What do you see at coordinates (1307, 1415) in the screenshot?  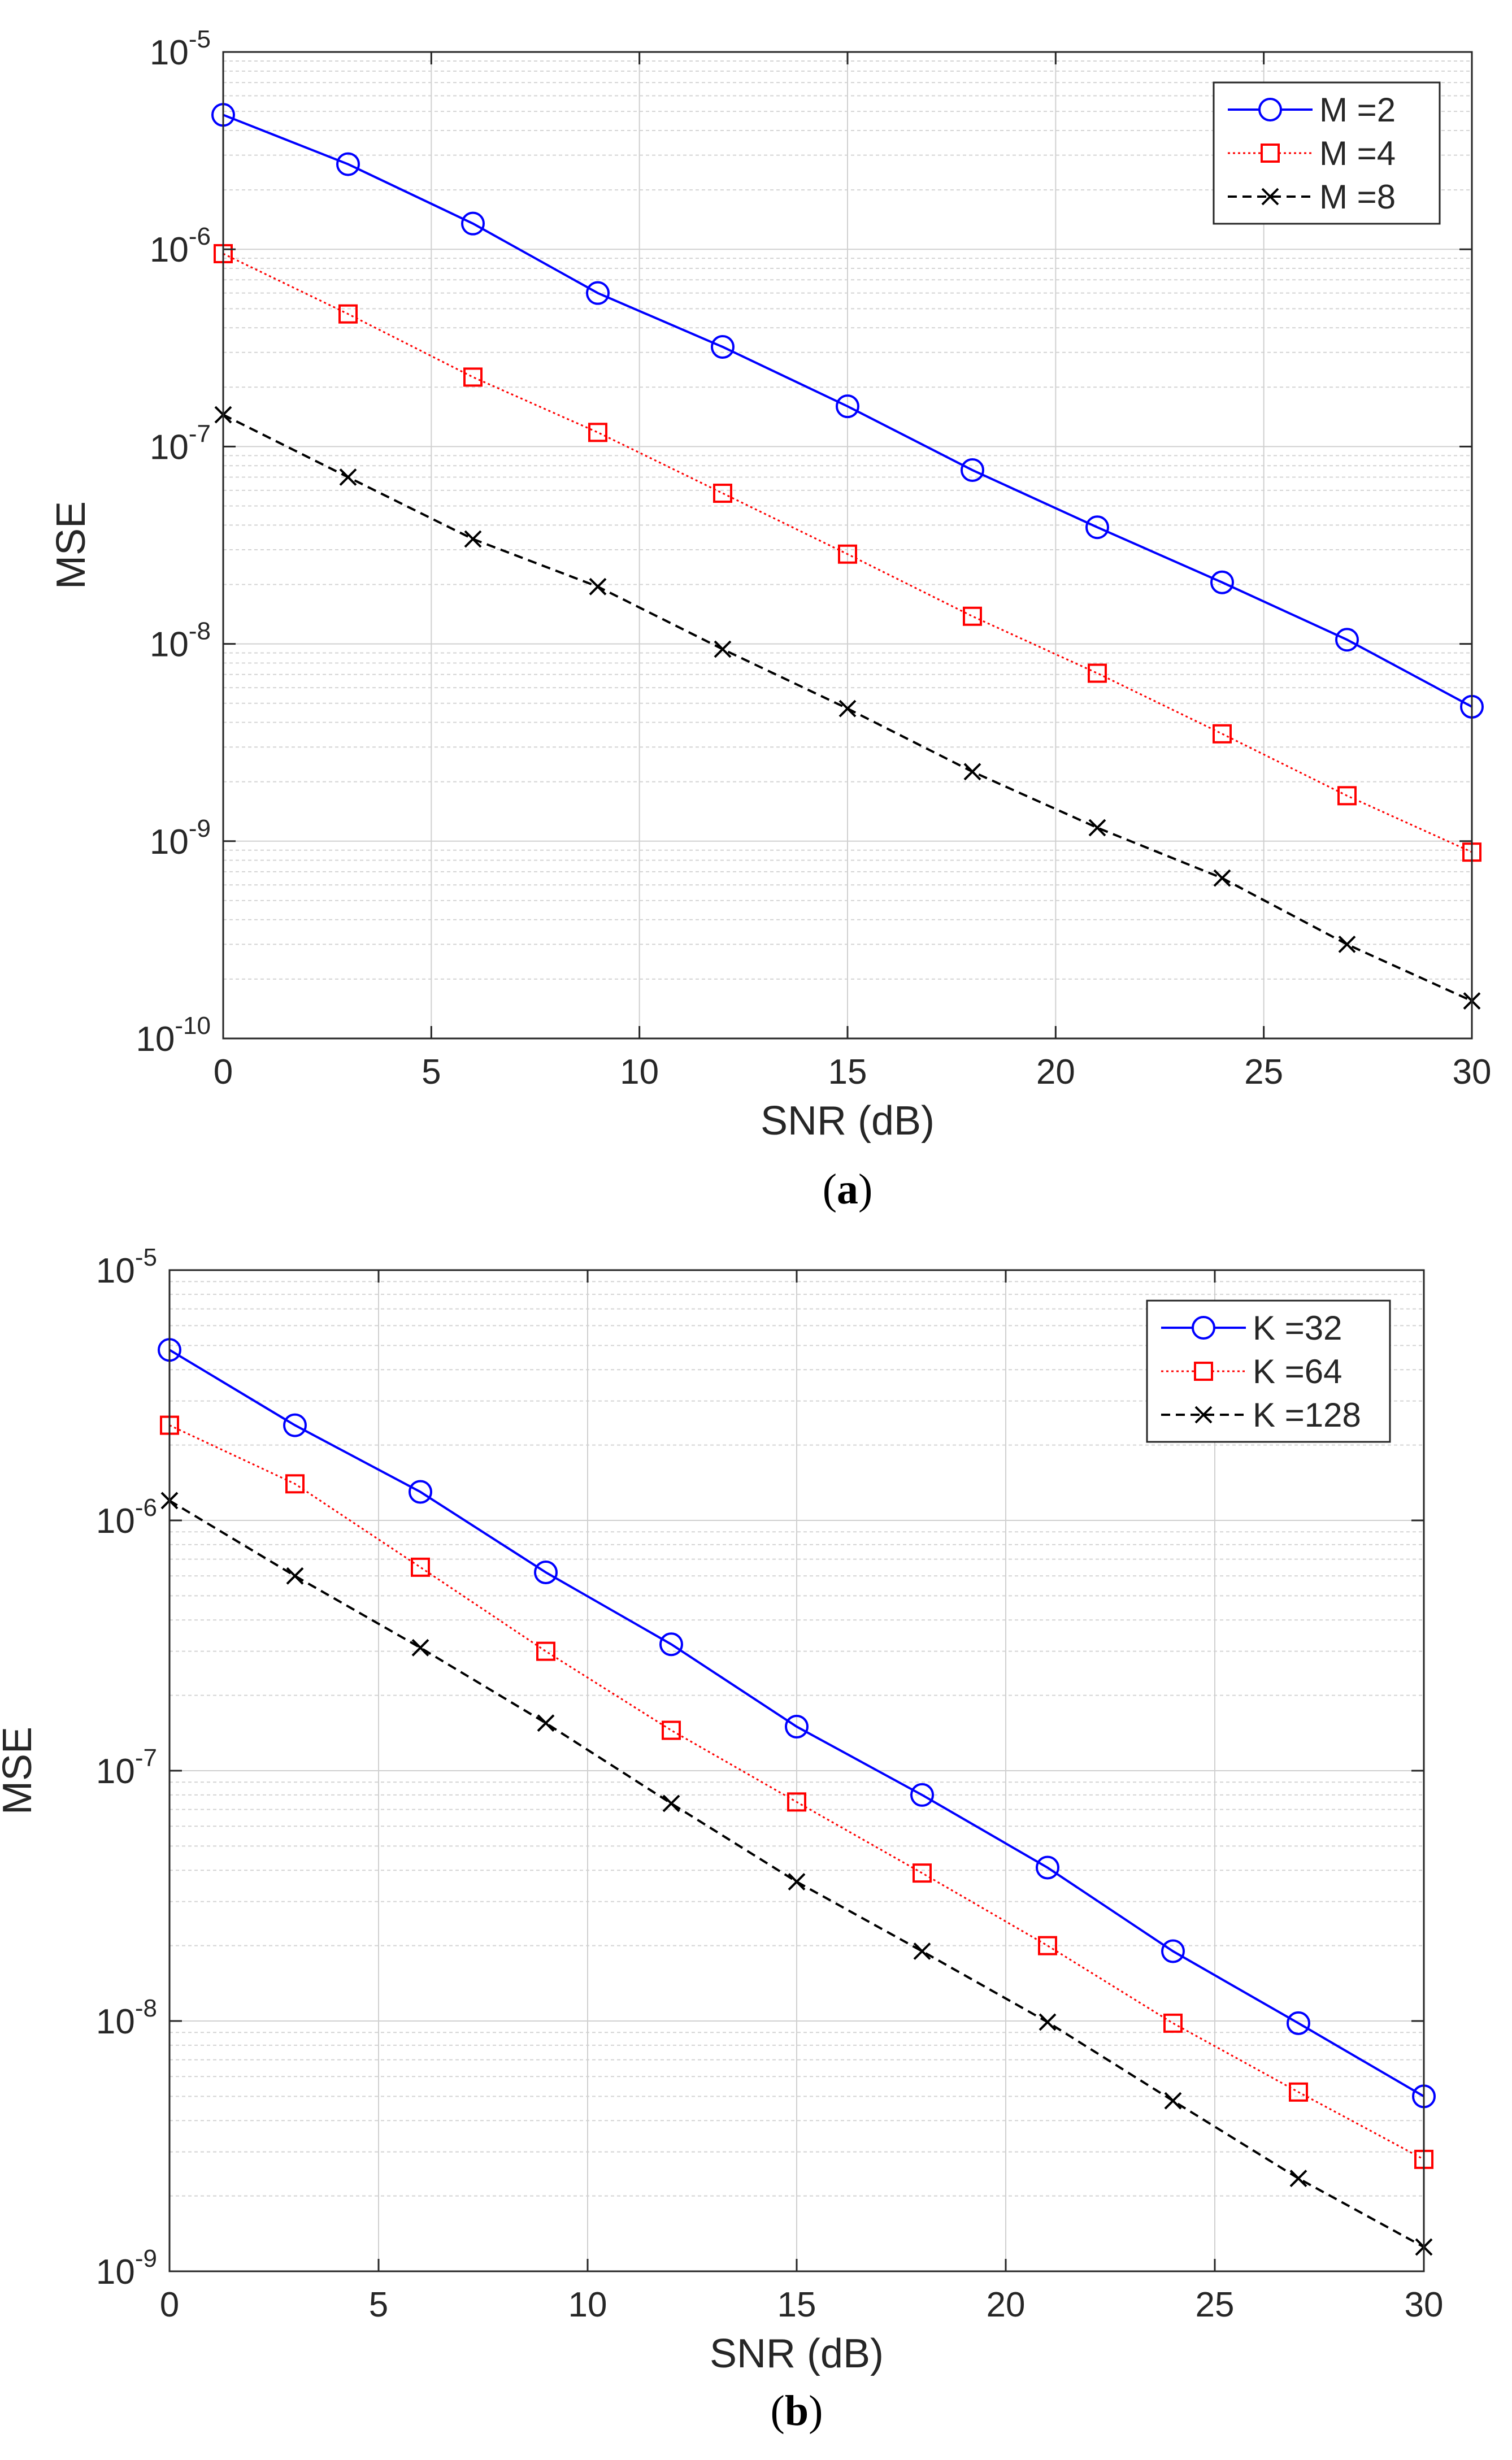 I see `legend-label: K =128` at bounding box center [1307, 1415].